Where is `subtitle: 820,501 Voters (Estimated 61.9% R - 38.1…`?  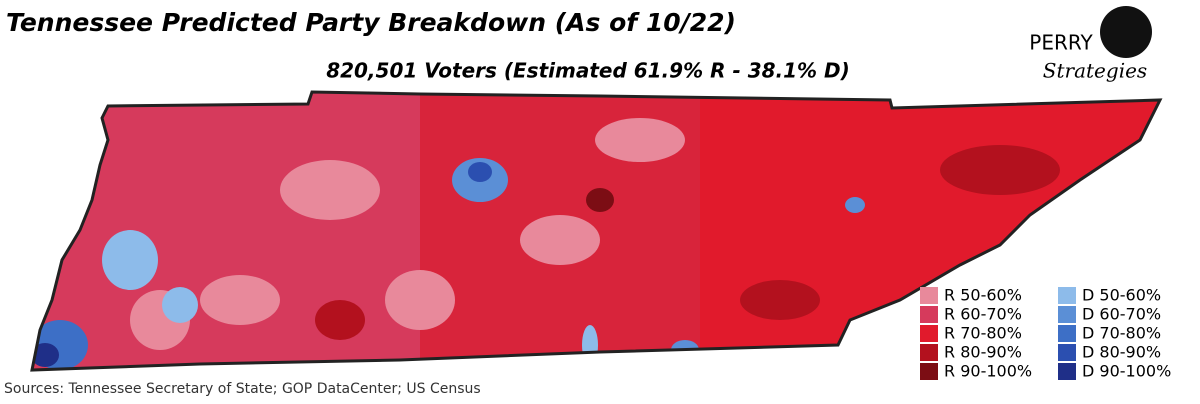 subtitle: 820,501 Voters (Estimated 61.9% R - 38.1… is located at coordinates (588, 71).